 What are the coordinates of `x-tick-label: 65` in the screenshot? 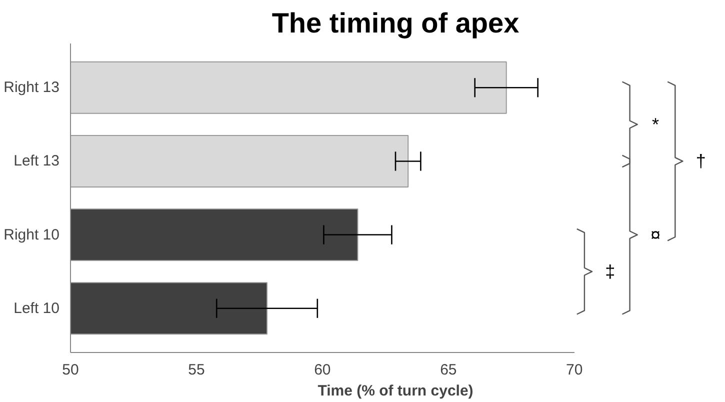 It's located at (448, 370).